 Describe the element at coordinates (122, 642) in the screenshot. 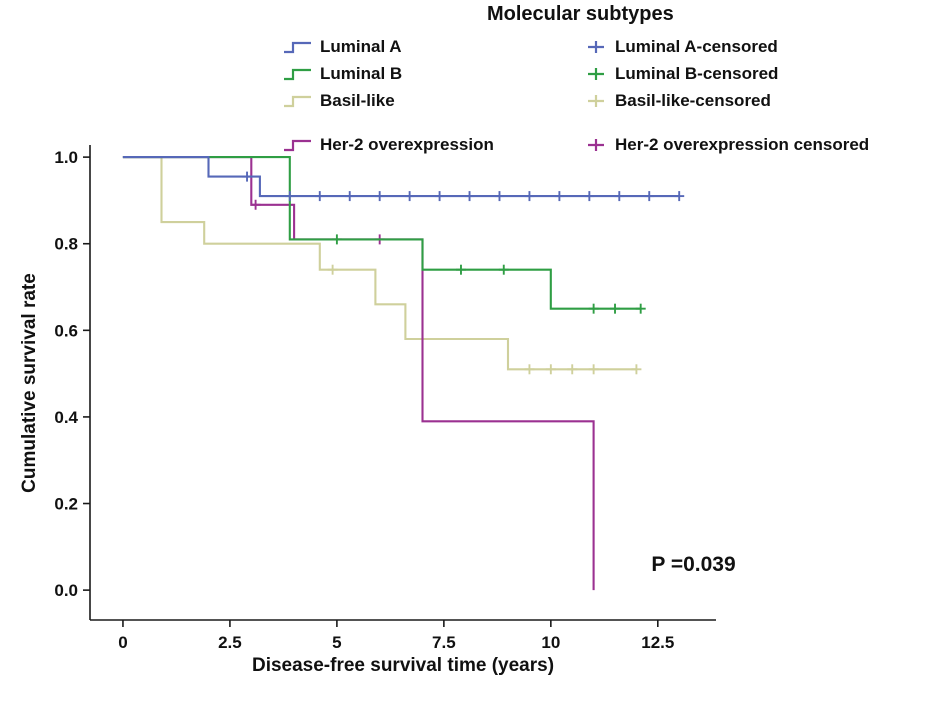

I see `x-tick-label: 0` at that location.